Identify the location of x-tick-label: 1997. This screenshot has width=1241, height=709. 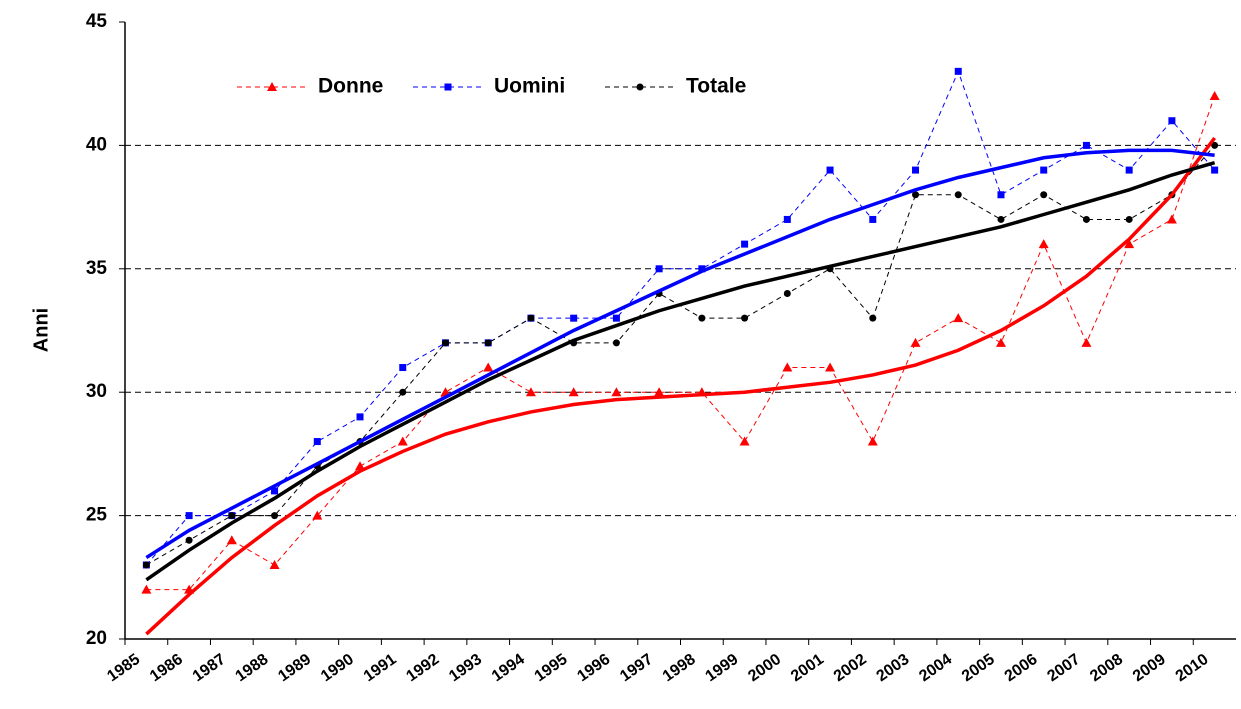
(636, 668).